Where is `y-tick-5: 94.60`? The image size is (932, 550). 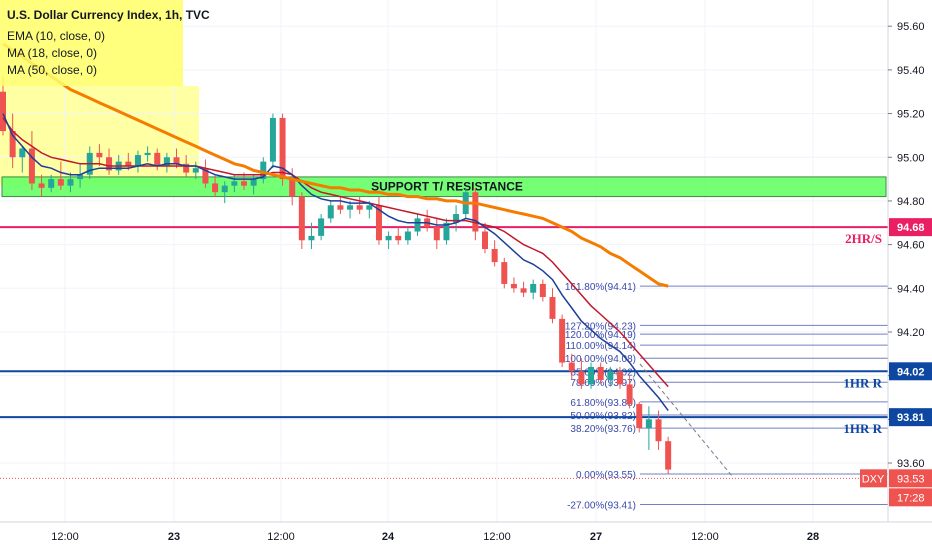
y-tick-5: 94.60 is located at coordinates (911, 246).